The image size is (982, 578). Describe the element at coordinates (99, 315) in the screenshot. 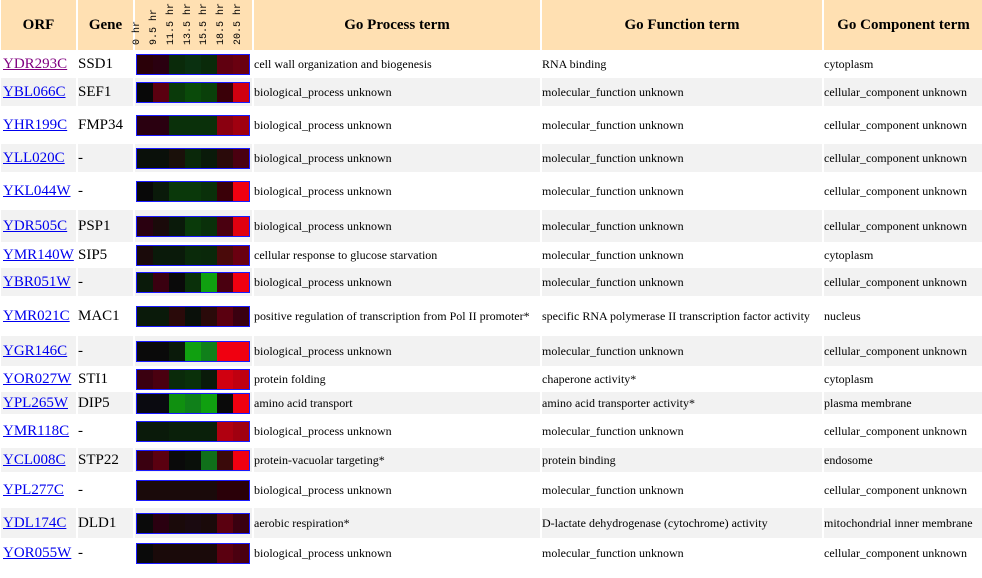

I see `gene-cell: MAC1` at that location.